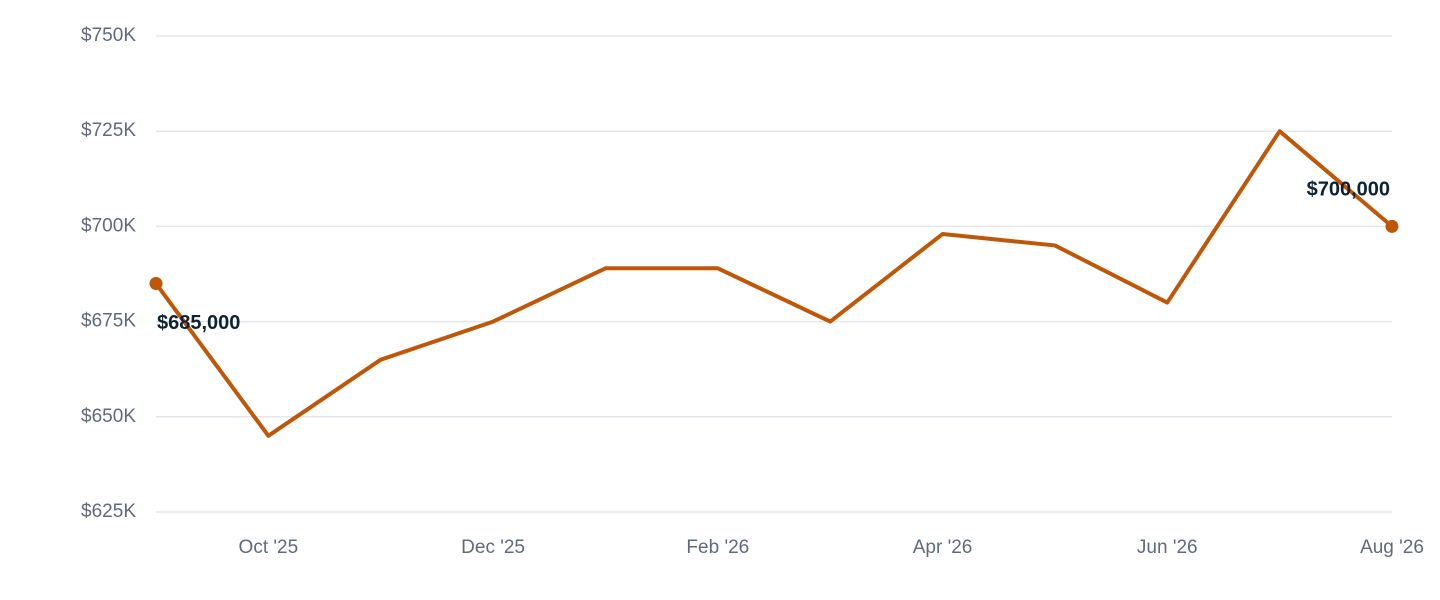 The height and width of the screenshot is (600, 1440). What do you see at coordinates (493, 547) in the screenshot?
I see `x-tick-label: Dec '25` at bounding box center [493, 547].